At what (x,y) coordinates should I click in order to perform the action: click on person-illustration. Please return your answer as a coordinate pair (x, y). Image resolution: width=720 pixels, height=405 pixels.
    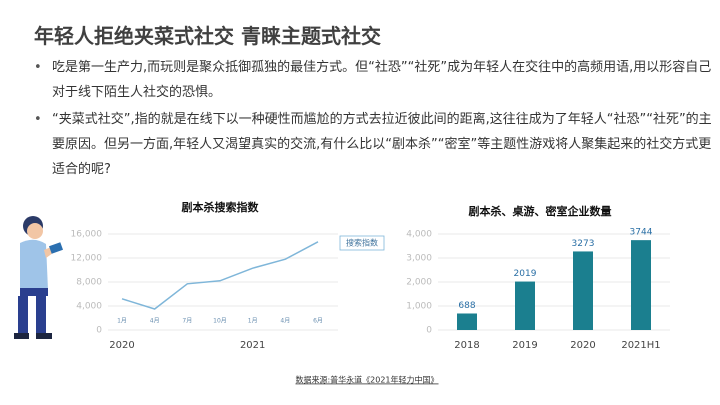
    Looking at the image, I should click on (39, 277).